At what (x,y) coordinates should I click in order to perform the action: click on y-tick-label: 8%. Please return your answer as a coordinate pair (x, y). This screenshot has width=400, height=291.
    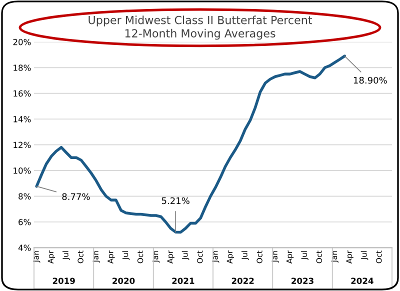
    Looking at the image, I should click on (24, 196).